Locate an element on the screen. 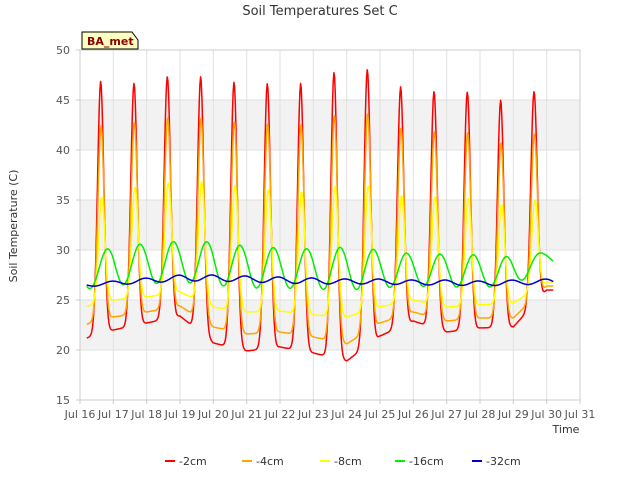 This screenshot has width=640, height=480. x-tick-label: Jul 28 is located at coordinates (480, 414).